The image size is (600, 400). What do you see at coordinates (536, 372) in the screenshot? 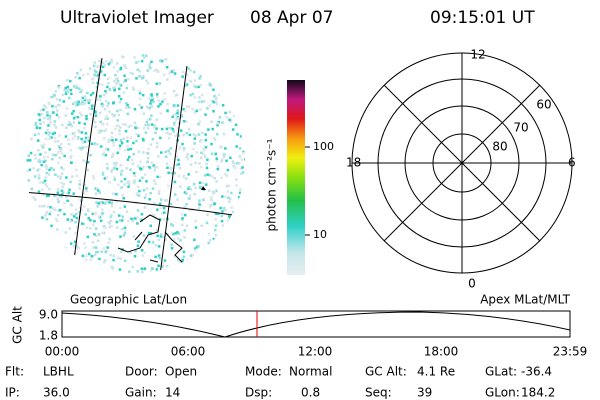
I see `info-value: -36.4` at bounding box center [536, 372].